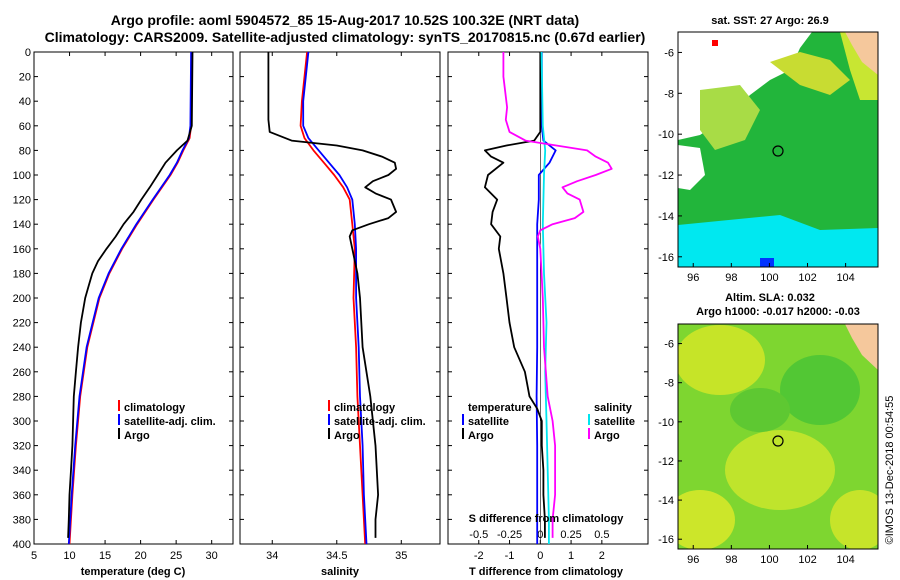  I want to click on x-tick-label: -2, so click(479, 556).